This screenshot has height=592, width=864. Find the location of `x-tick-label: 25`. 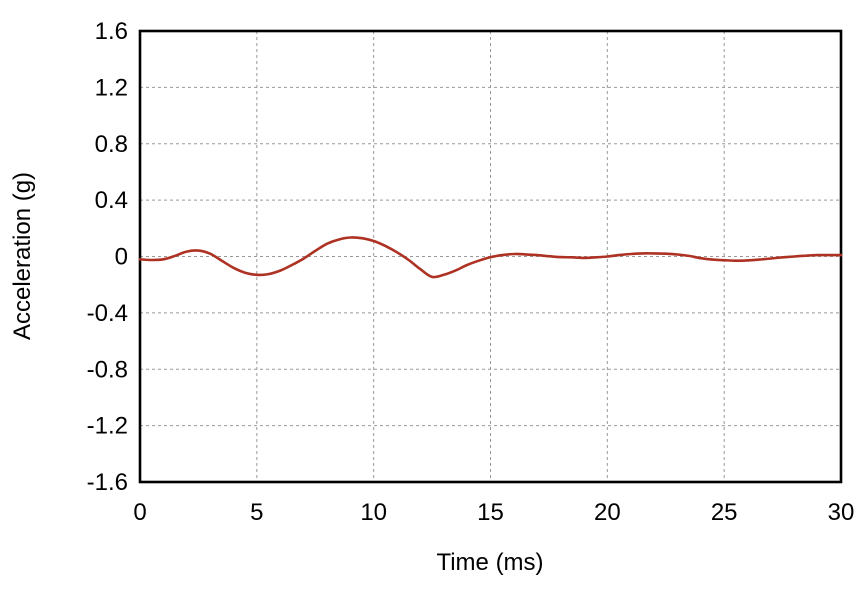

x-tick-label: 25 is located at coordinates (724, 512).